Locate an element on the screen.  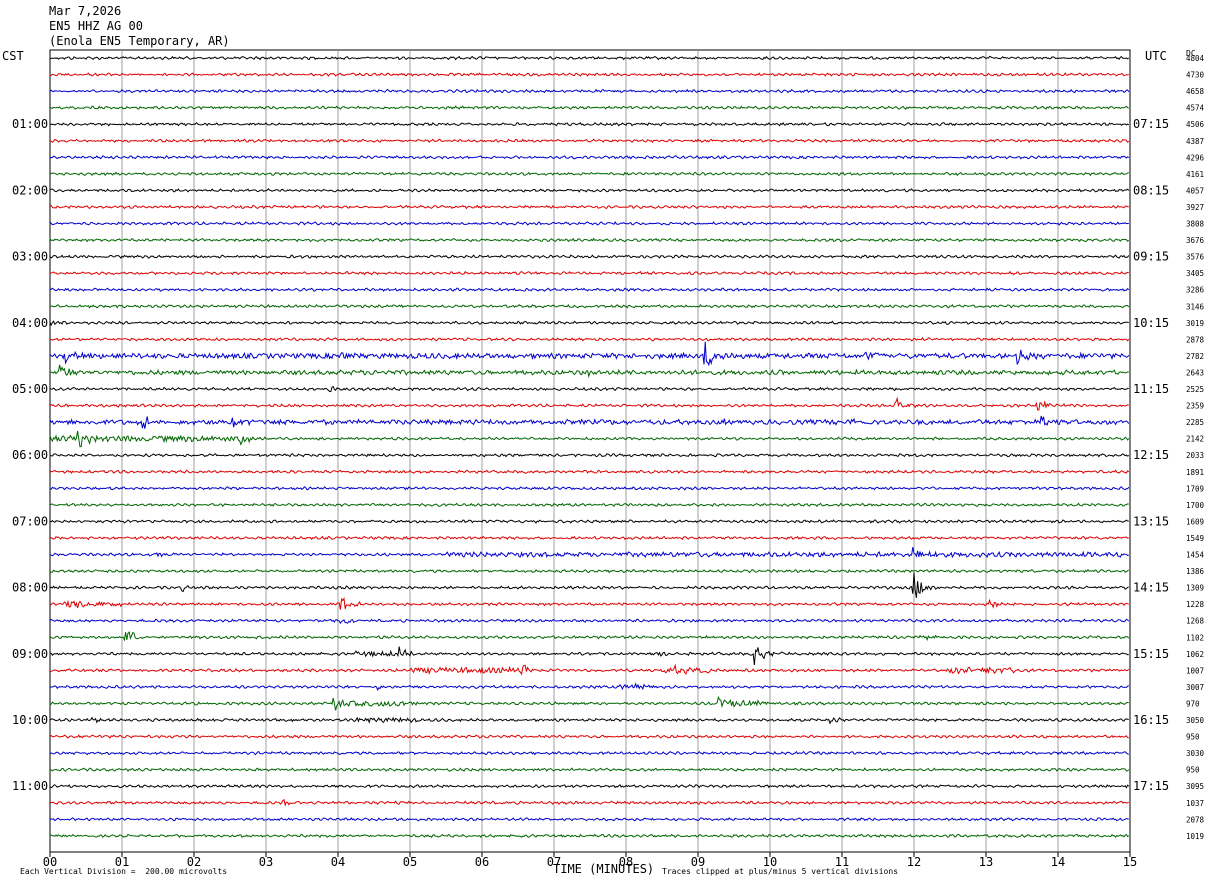
header-channel: EN5 HHZ AG 00 is located at coordinates (96, 26).